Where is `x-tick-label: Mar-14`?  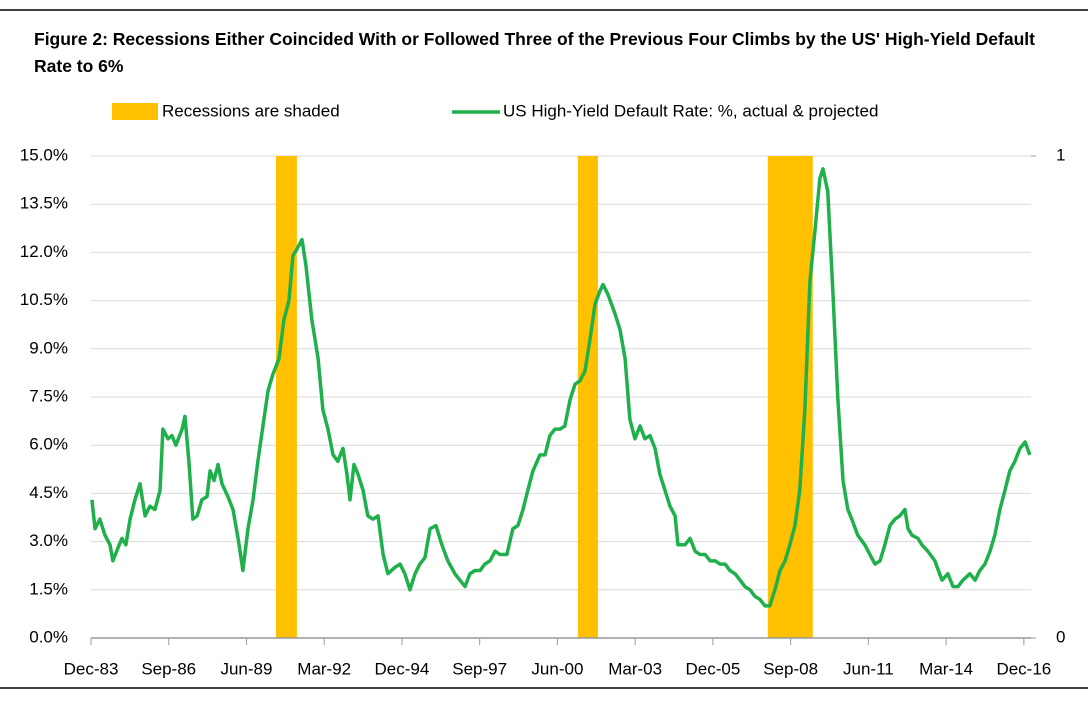
x-tick-label: Mar-14 is located at coordinates (946, 668).